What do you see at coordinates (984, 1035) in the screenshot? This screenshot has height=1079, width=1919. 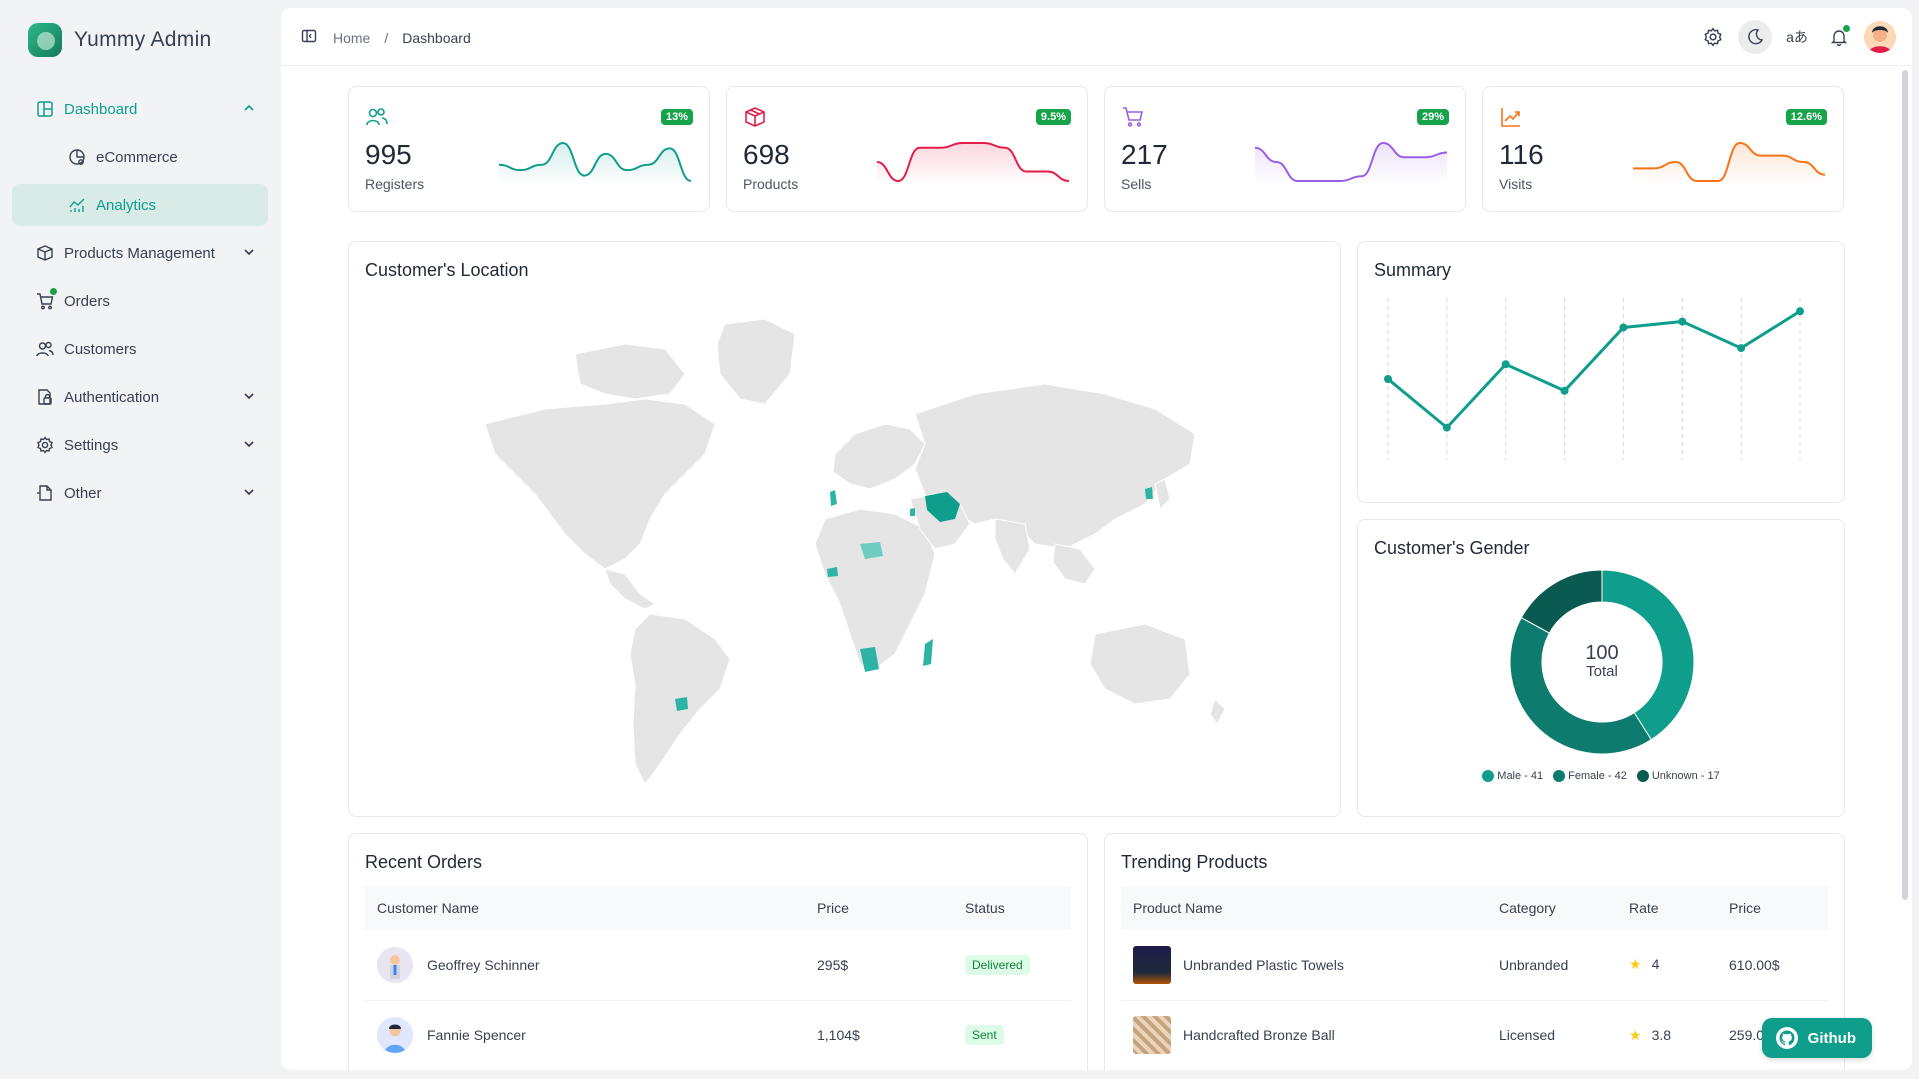 I see `status-badge: Sent` at bounding box center [984, 1035].